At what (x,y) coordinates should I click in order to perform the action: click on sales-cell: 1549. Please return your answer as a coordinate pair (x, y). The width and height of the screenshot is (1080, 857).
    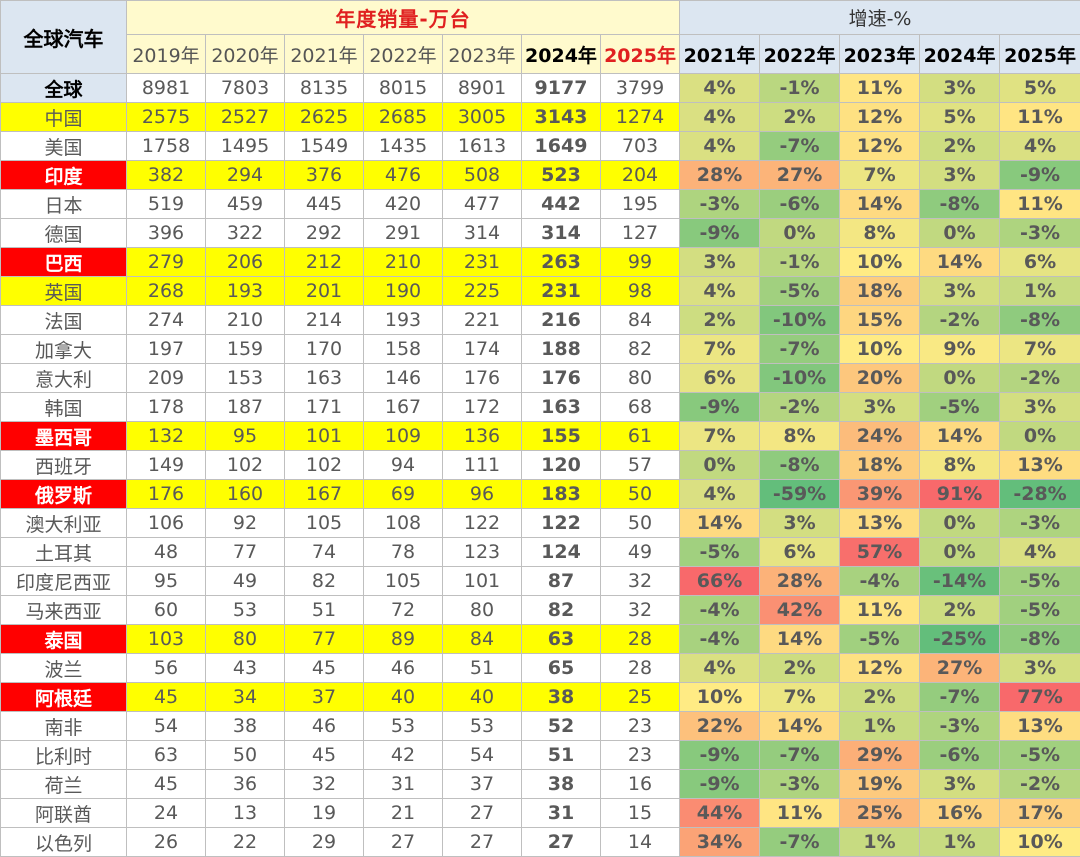
    Looking at the image, I should click on (324, 146).